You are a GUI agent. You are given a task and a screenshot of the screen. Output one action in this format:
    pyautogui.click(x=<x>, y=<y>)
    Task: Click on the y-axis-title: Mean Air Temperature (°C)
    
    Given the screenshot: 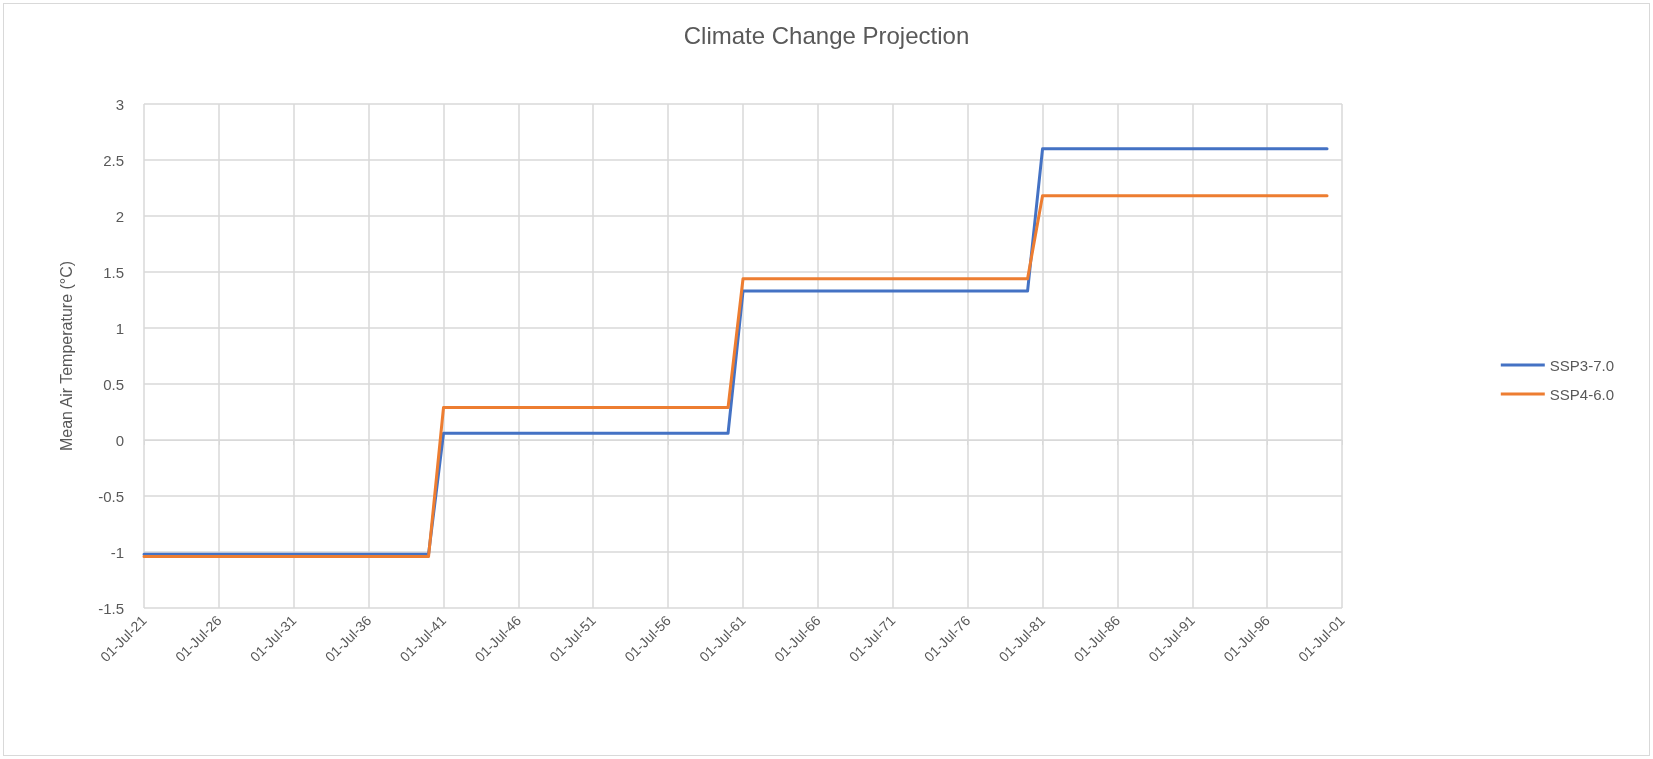 What is the action you would take?
    pyautogui.click(x=66, y=356)
    